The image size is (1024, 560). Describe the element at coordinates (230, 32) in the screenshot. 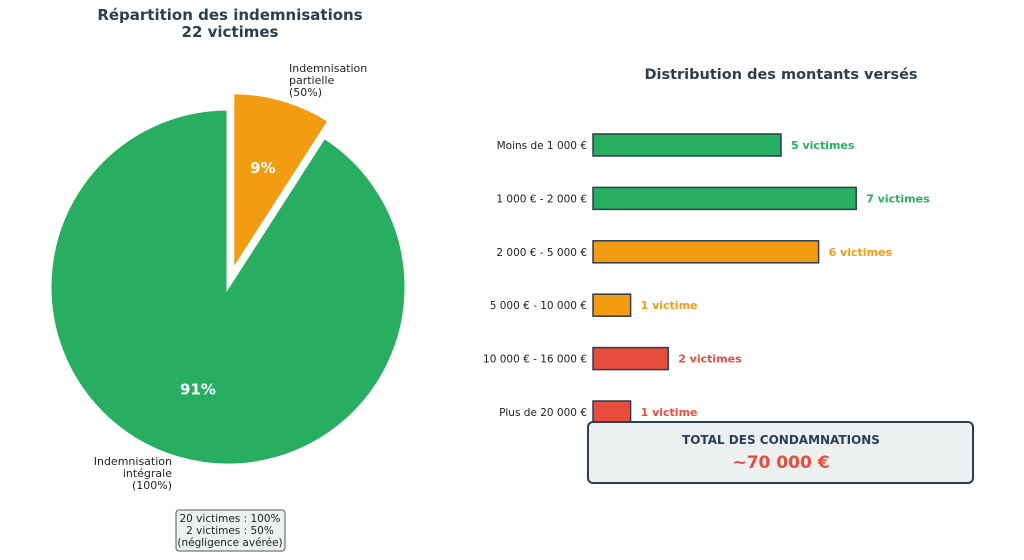

I see `pie-subtitle: 22 victimes` at that location.